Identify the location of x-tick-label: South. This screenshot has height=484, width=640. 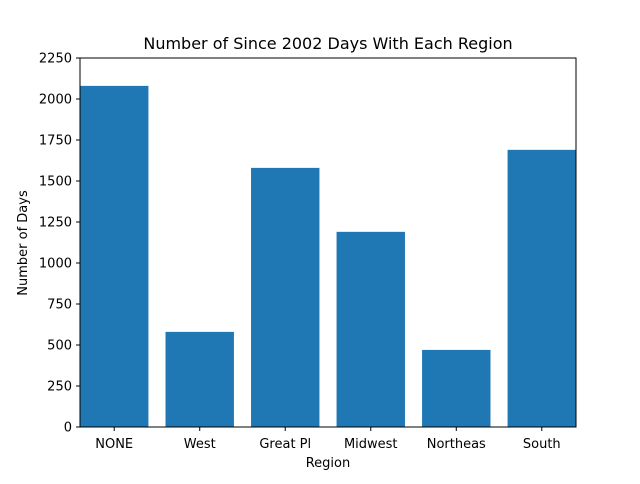
(542, 444).